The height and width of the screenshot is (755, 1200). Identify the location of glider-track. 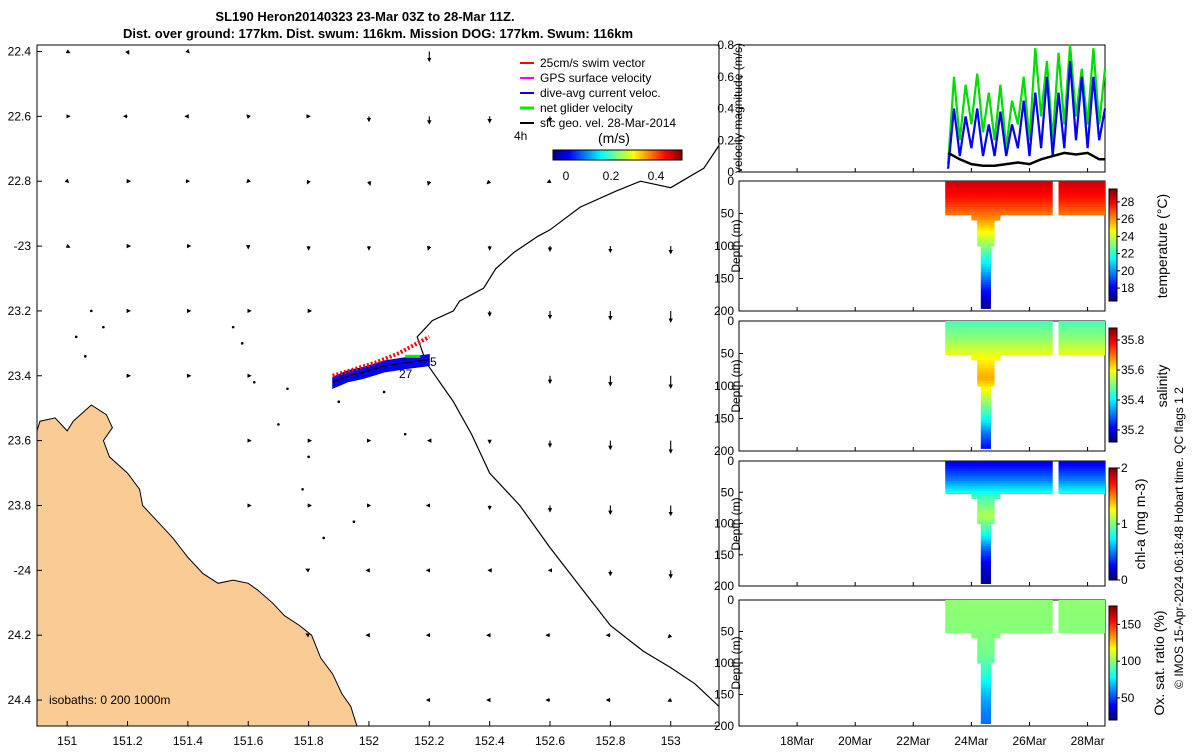
(381, 362).